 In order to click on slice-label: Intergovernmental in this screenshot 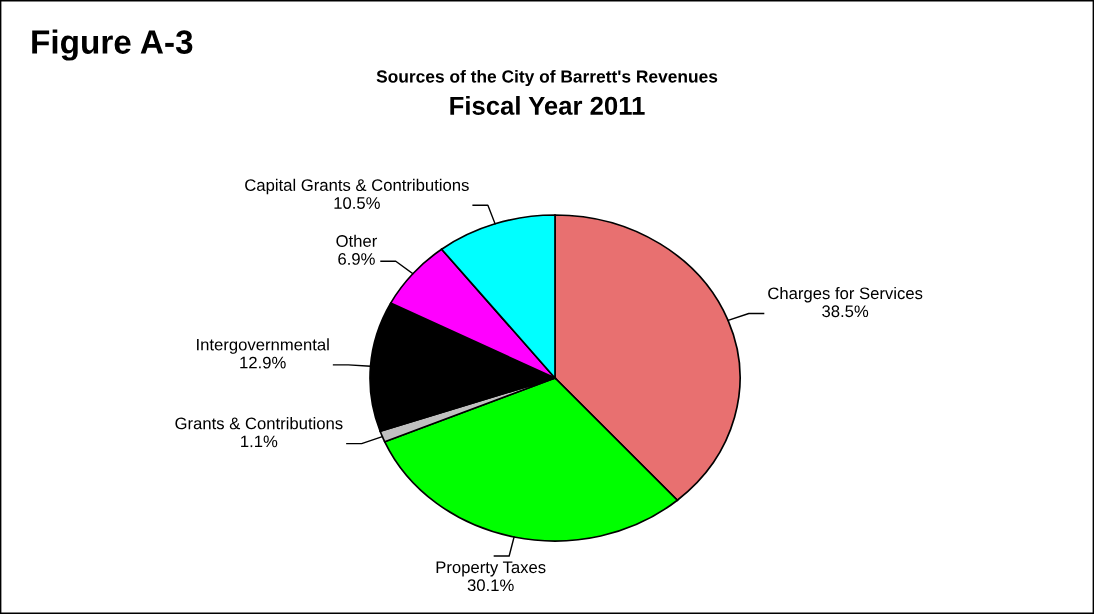, I will do `click(263, 346)`.